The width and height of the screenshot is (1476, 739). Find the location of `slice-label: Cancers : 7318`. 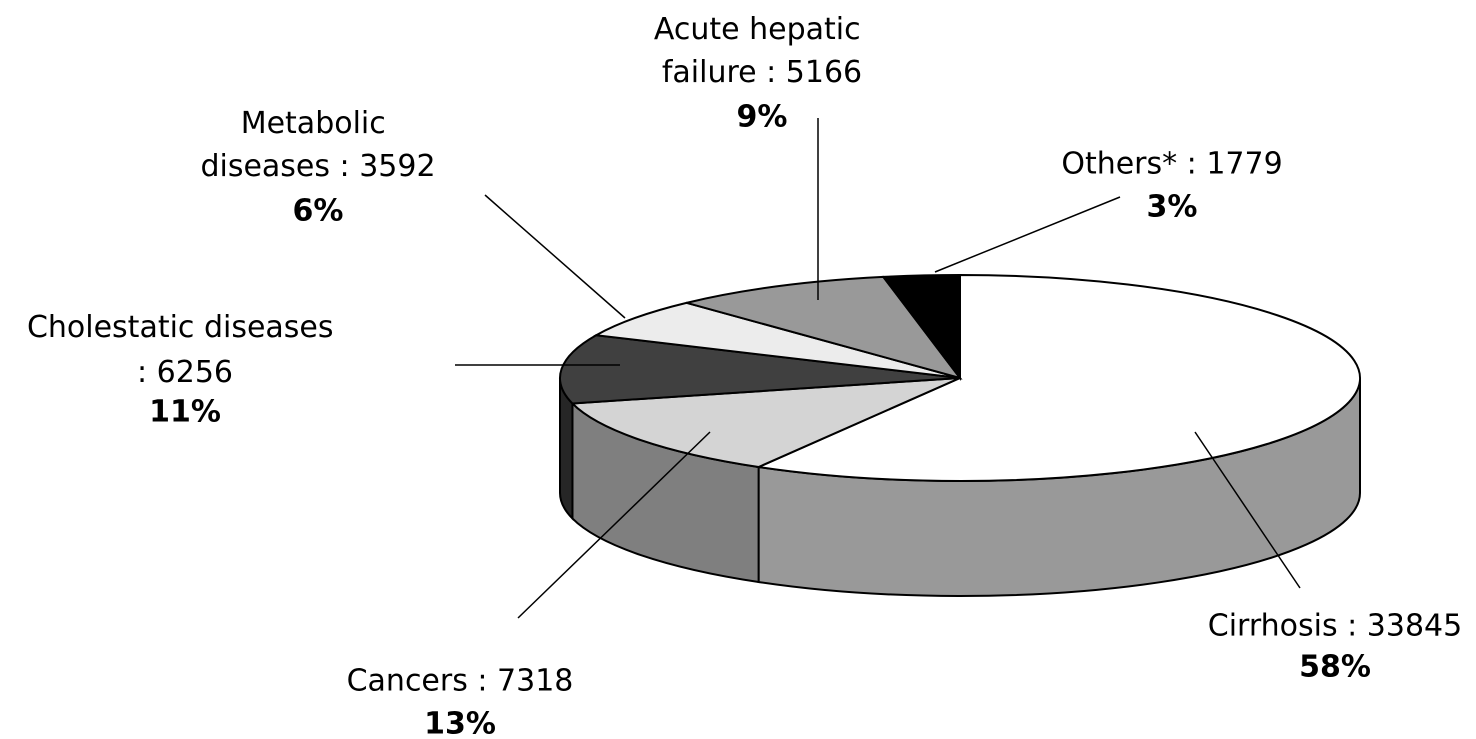

slice-label: Cancers : 7318 is located at coordinates (460, 681).